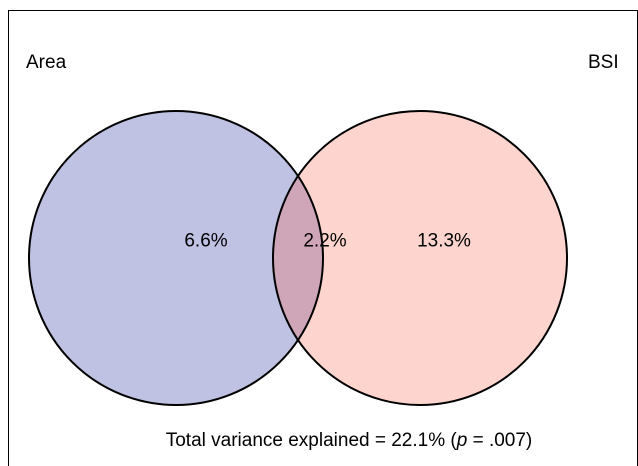  I want to click on region-label-area-only: 6.6%, so click(206, 241).